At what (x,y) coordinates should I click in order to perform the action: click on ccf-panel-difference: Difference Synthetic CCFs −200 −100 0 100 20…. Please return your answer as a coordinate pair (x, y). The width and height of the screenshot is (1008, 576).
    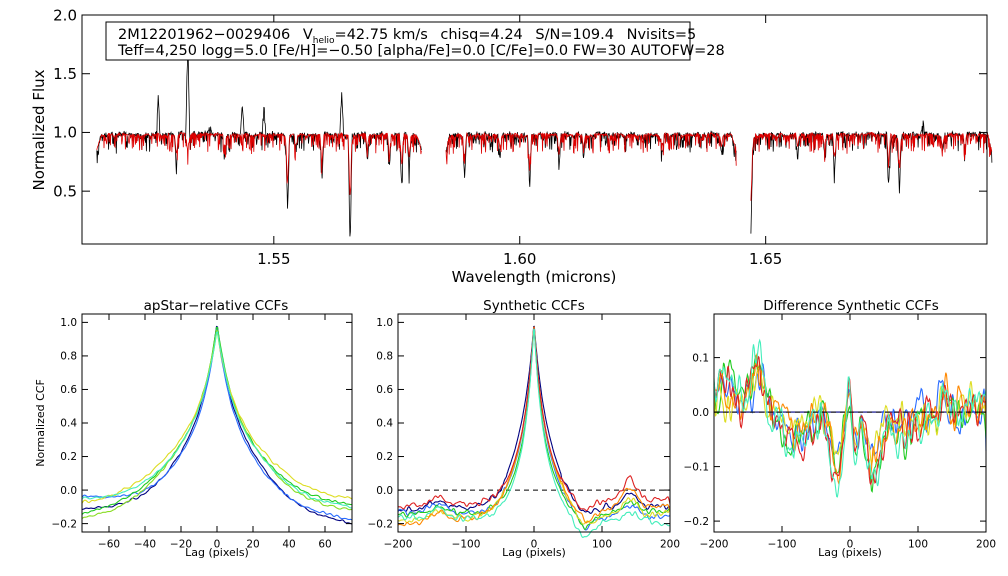
    Looking at the image, I should click on (840, 428).